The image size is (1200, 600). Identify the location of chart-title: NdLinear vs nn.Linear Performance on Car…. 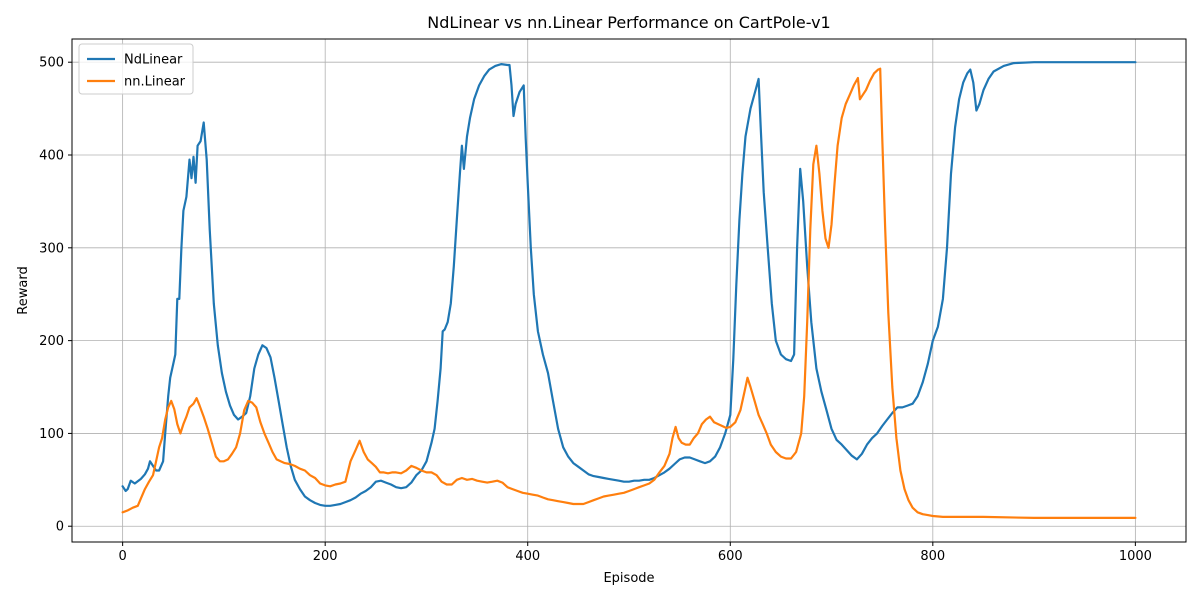
(628, 22).